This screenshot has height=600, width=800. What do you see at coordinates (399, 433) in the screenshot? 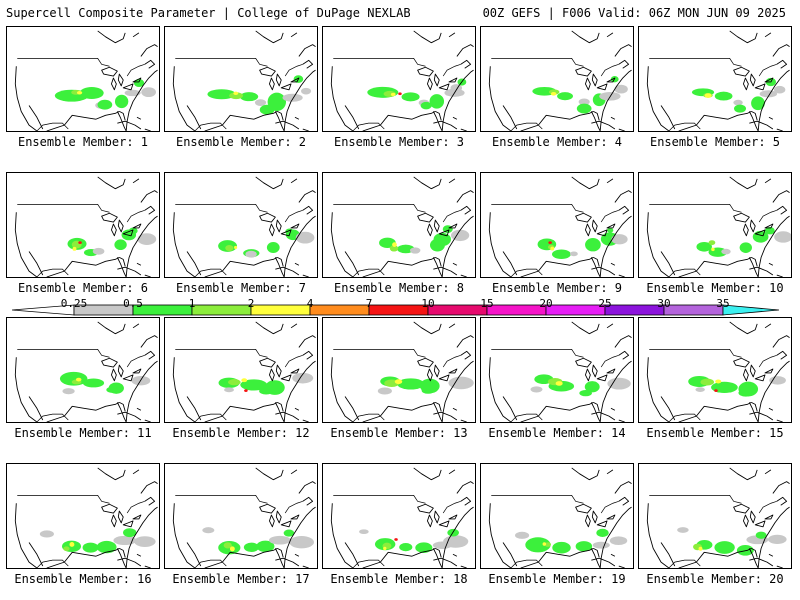
I see `ensemble-member-label: Ensemble Member: 13` at bounding box center [399, 433].